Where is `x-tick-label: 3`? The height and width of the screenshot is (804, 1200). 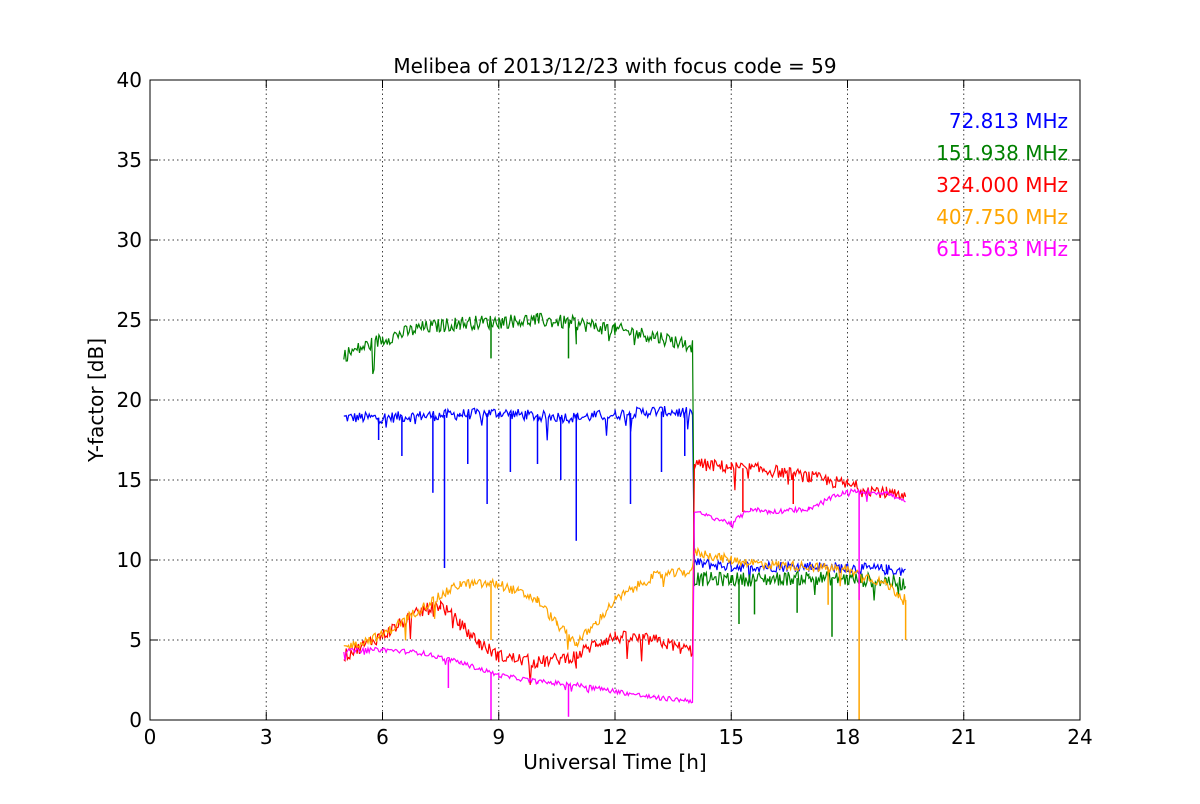
x-tick-label: 3 is located at coordinates (266, 737).